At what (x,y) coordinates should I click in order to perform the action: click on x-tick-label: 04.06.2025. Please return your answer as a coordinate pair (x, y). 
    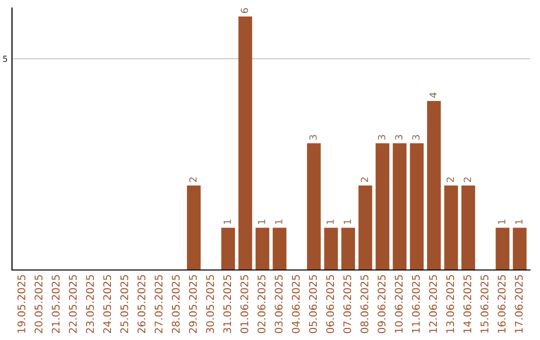
    Looking at the image, I should click on (296, 304).